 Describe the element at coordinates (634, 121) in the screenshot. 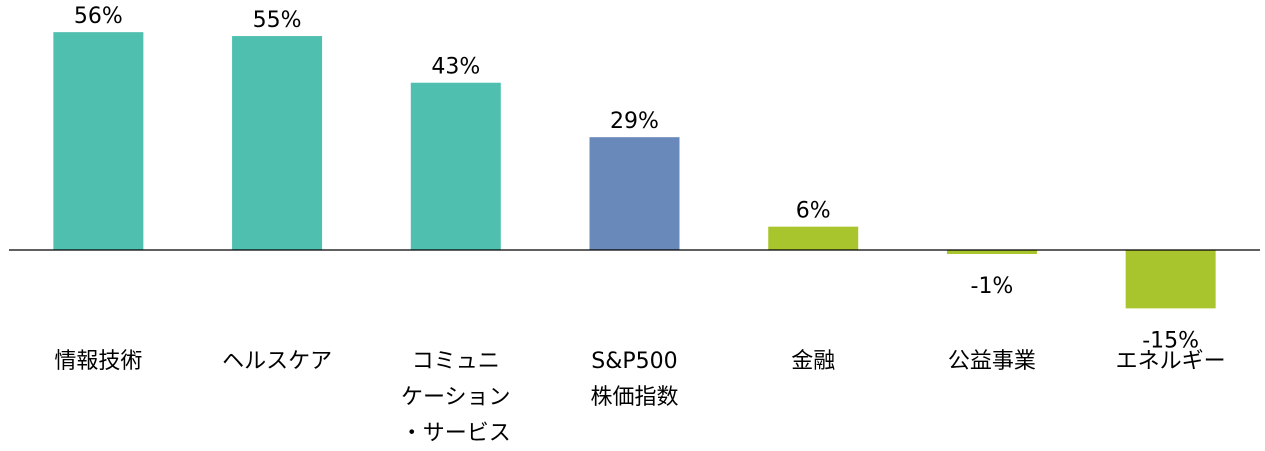

I see `value-label: 29%` at that location.